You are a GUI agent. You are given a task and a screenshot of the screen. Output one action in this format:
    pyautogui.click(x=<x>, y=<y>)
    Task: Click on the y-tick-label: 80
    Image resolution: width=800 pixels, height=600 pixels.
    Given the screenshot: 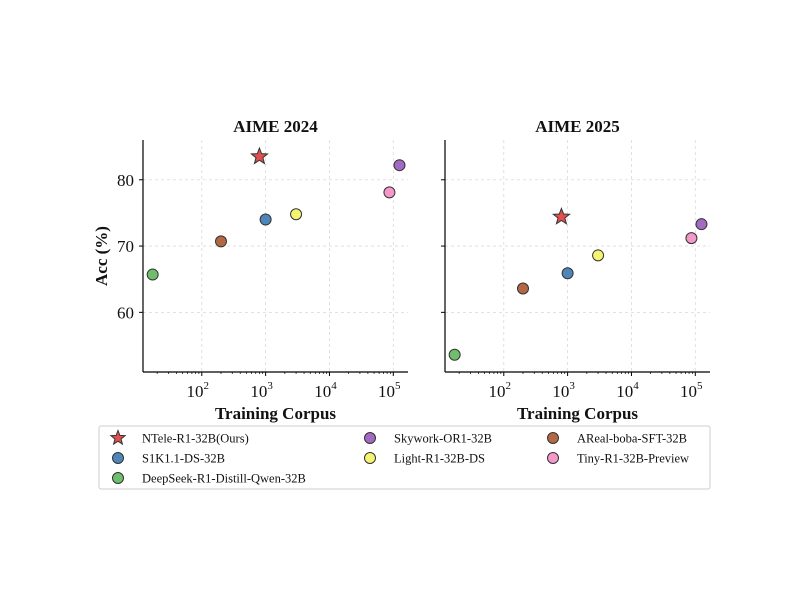 What is the action you would take?
    pyautogui.click(x=125, y=180)
    